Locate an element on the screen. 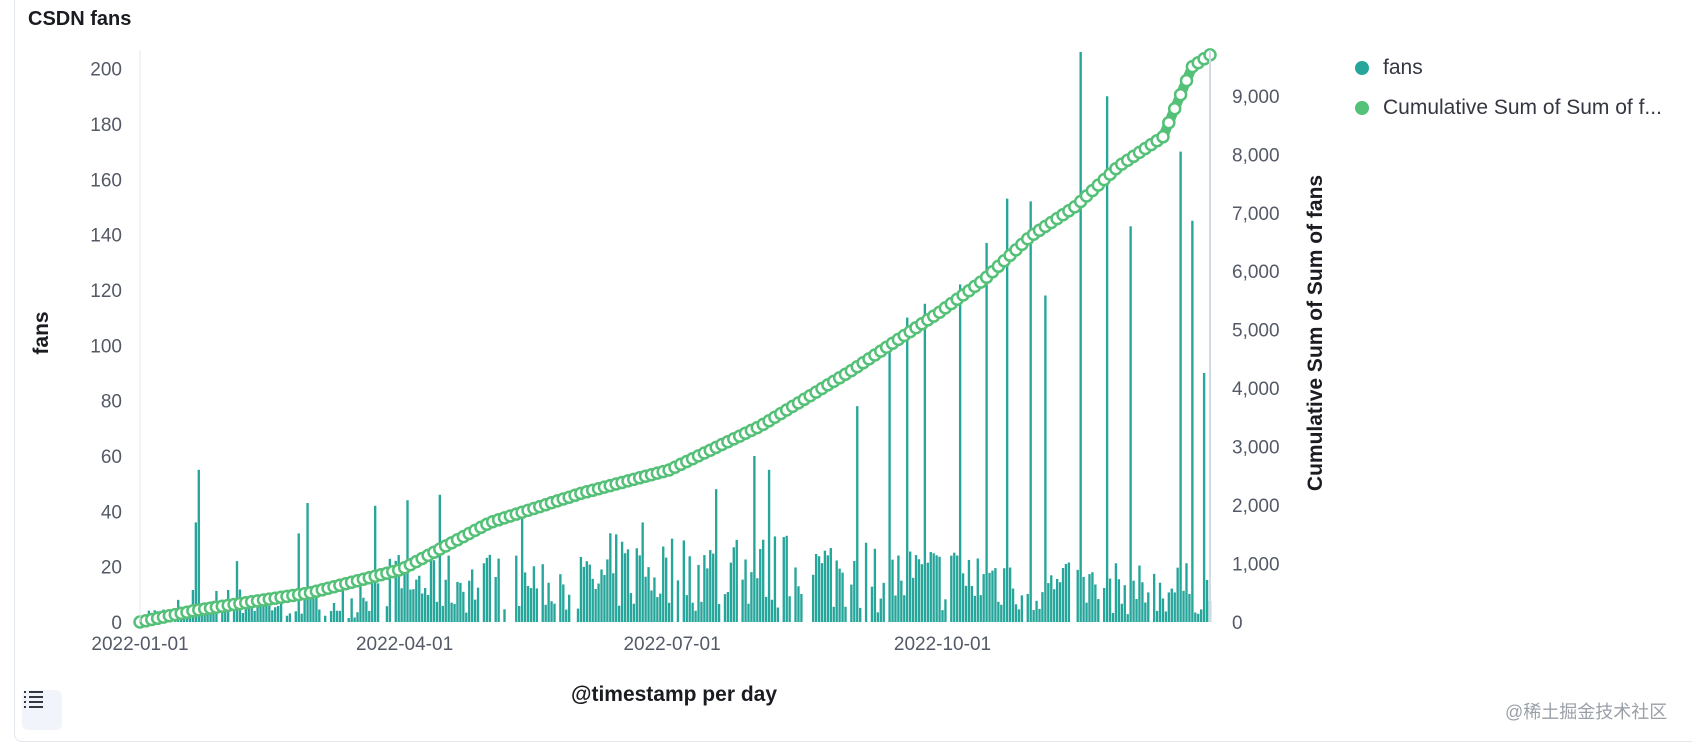  panel-title: CSDN fans is located at coordinates (80, 19).